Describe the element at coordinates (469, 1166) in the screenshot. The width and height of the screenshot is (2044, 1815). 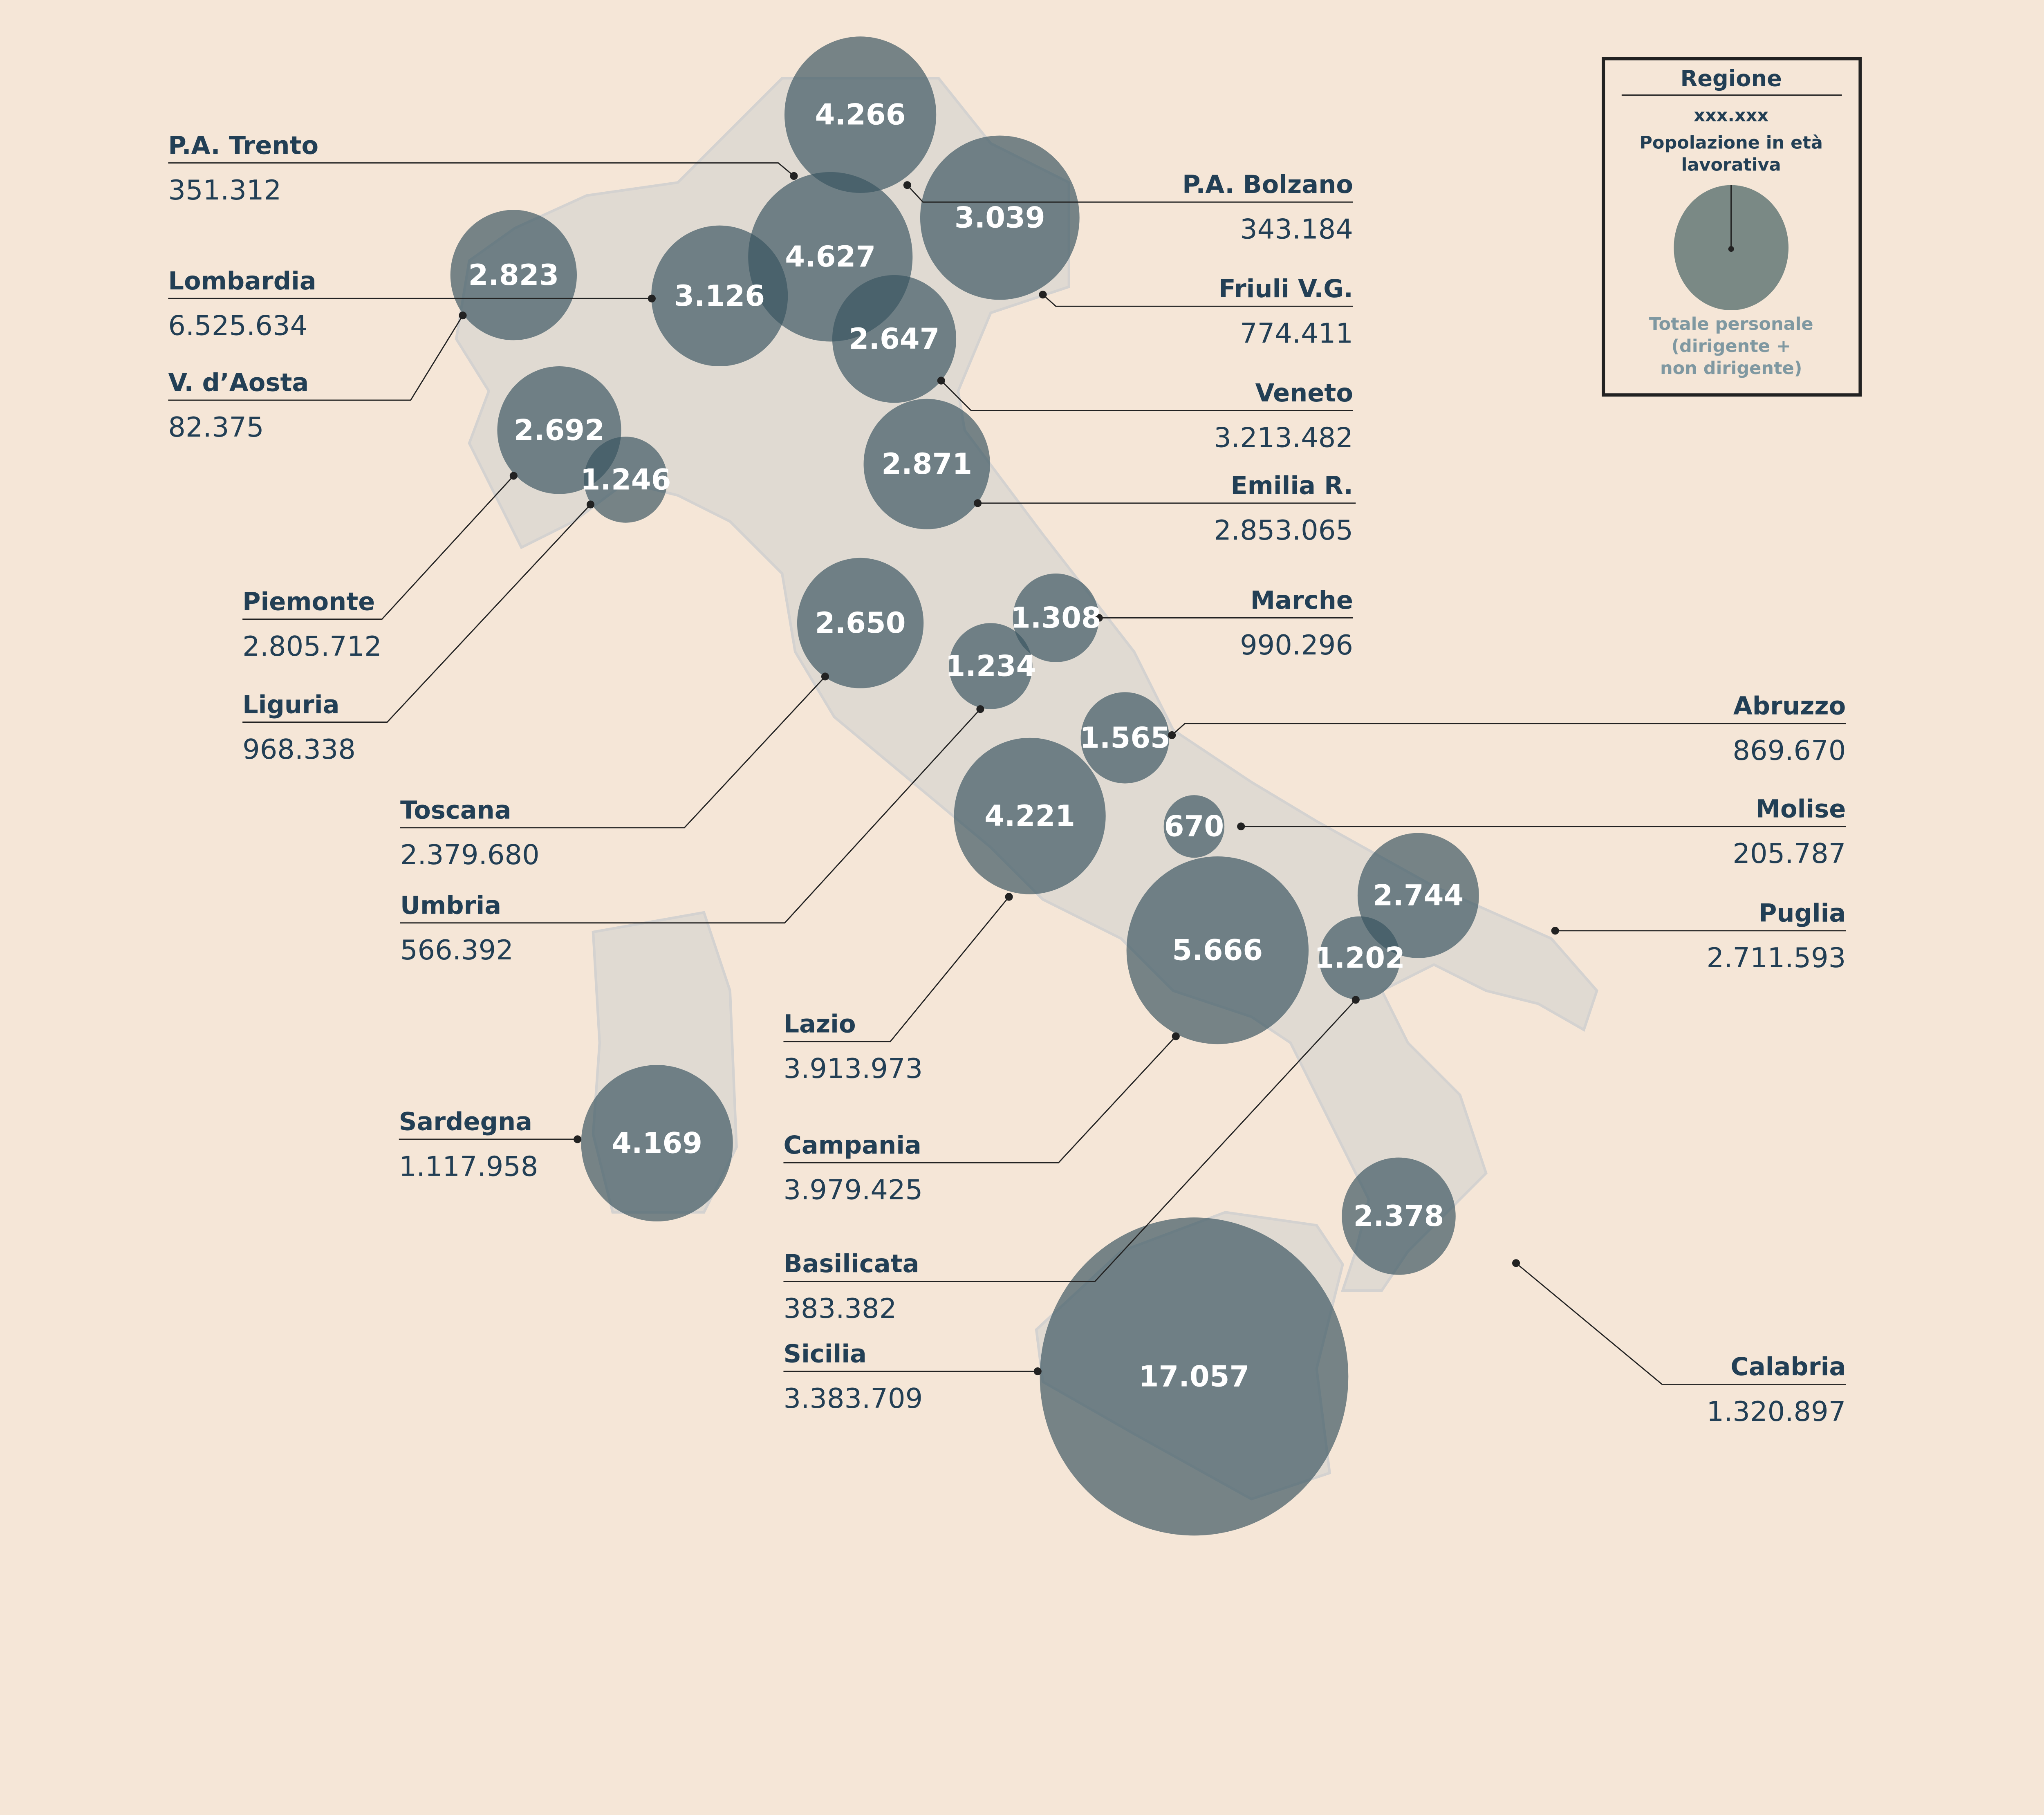
I see `region-population-sardegna: 1.117.958` at that location.